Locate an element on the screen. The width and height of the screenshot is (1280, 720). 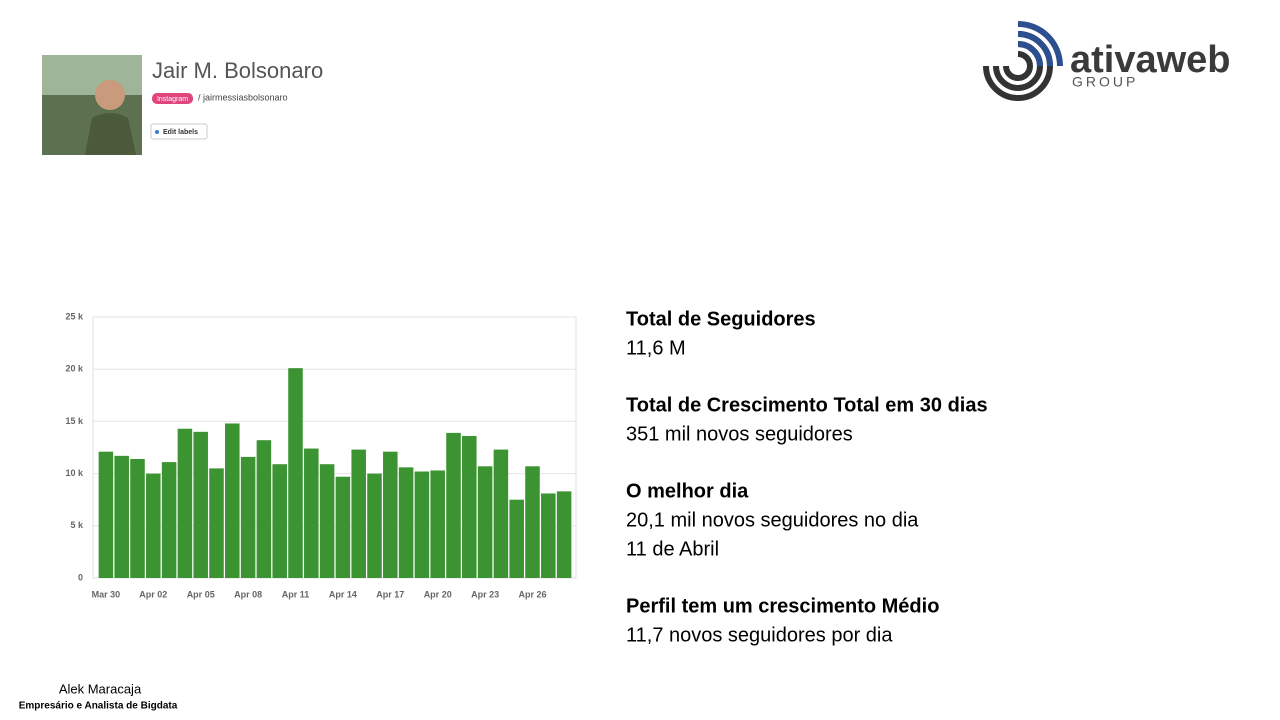
x-tick-label: Apr 26 is located at coordinates (532, 594).